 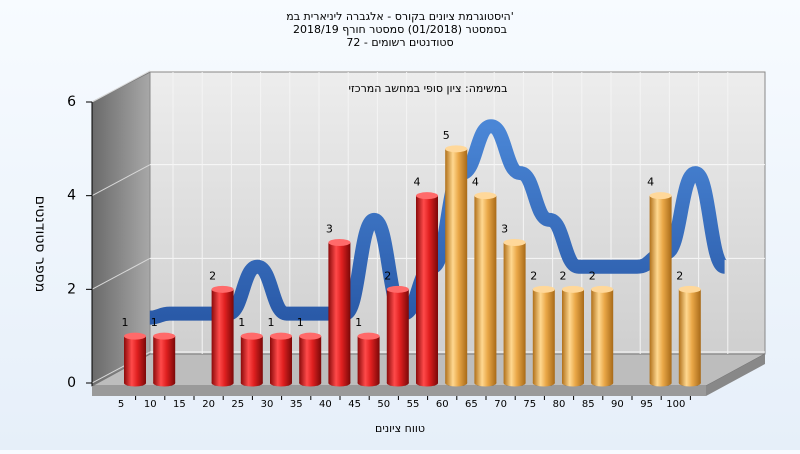 I want to click on chart-title-line-3: סטודנטים רשומים - 72, so click(x=399, y=42).